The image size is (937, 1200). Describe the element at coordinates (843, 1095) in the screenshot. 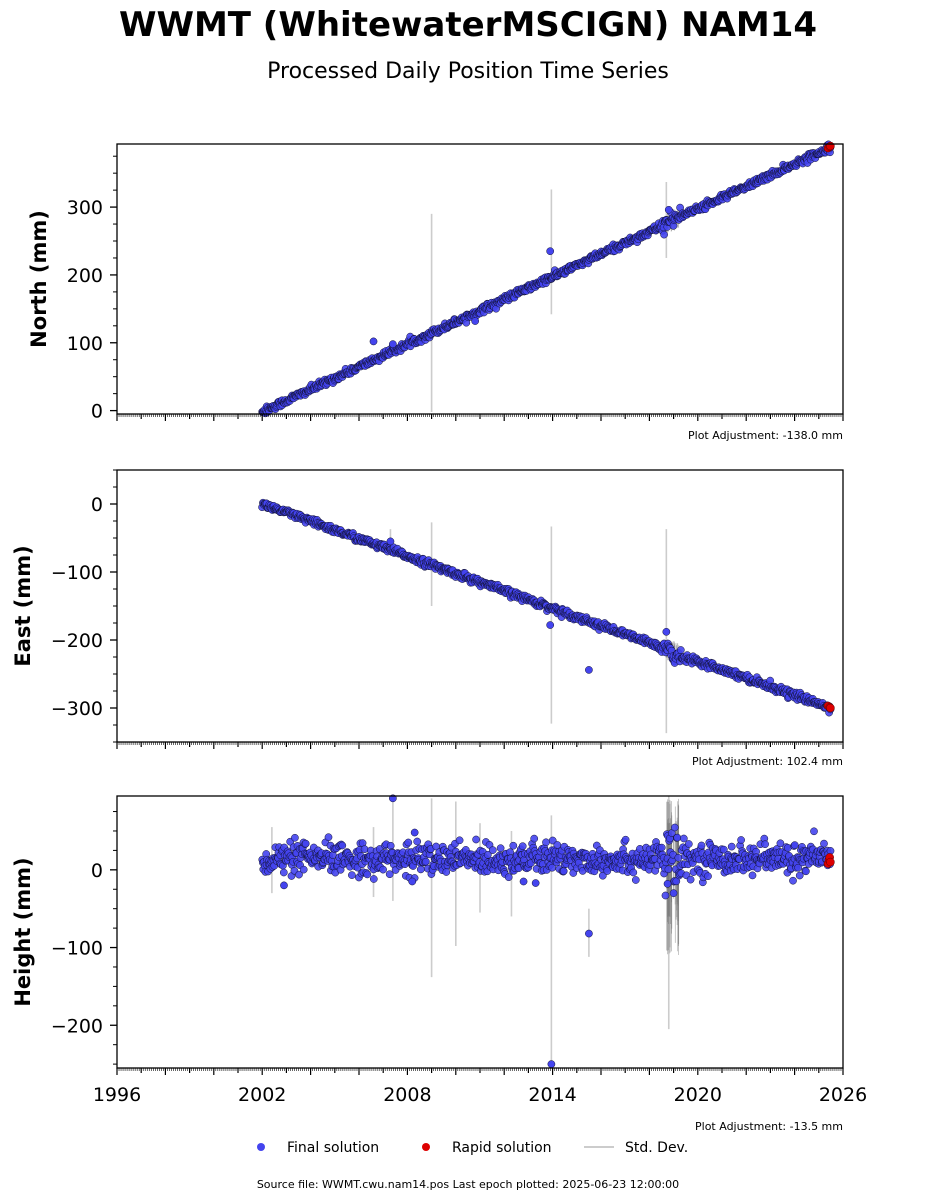

I see `height-xtick-label: 2026` at that location.